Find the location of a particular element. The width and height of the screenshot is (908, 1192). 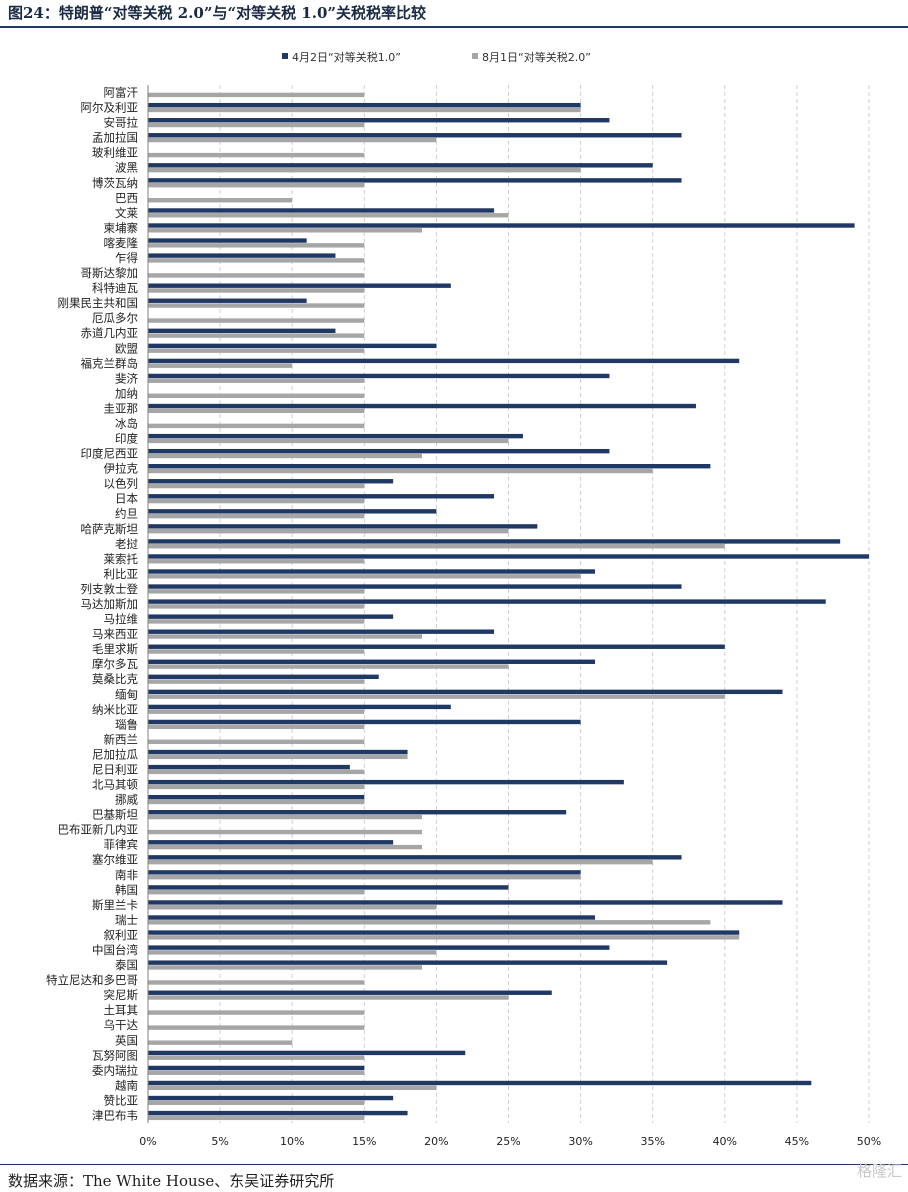

category-label: 斯里兰卡 is located at coordinates (115, 905).